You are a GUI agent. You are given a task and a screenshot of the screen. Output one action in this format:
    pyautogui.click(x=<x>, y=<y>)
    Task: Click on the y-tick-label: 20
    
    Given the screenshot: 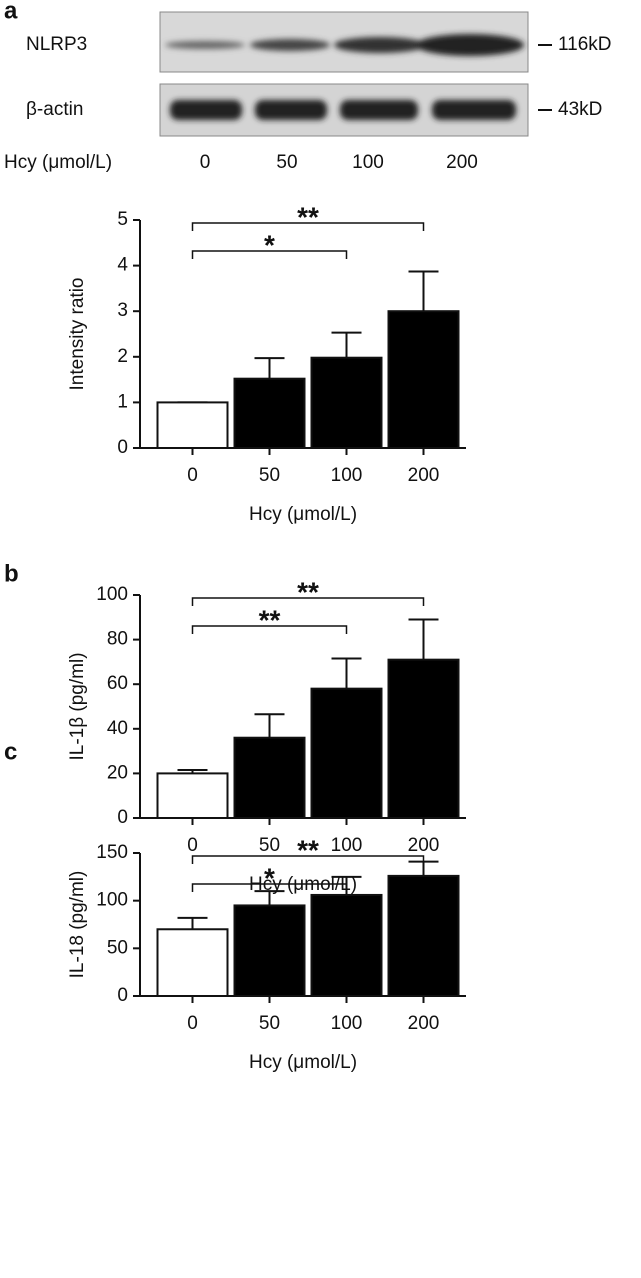 What is the action you would take?
    pyautogui.click(x=117, y=772)
    